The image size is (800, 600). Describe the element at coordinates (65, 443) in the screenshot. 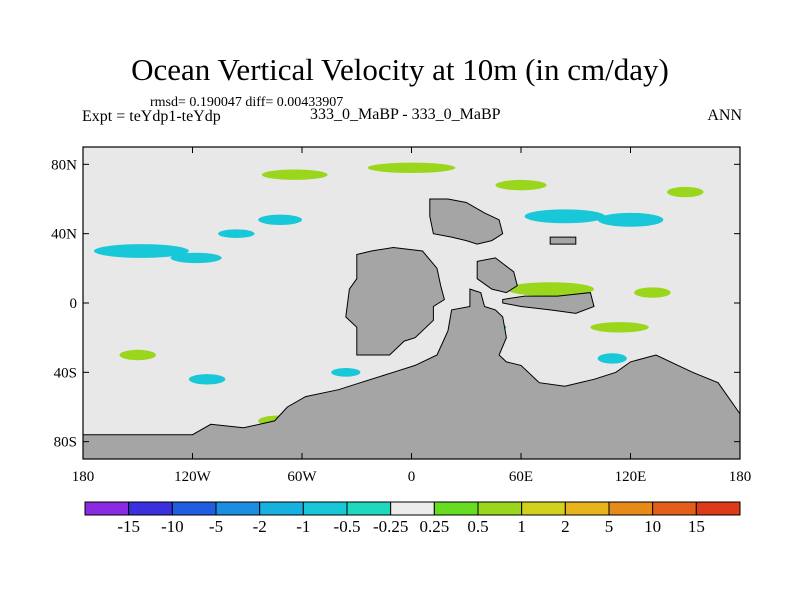

I see `y-tick-label: 80S` at that location.